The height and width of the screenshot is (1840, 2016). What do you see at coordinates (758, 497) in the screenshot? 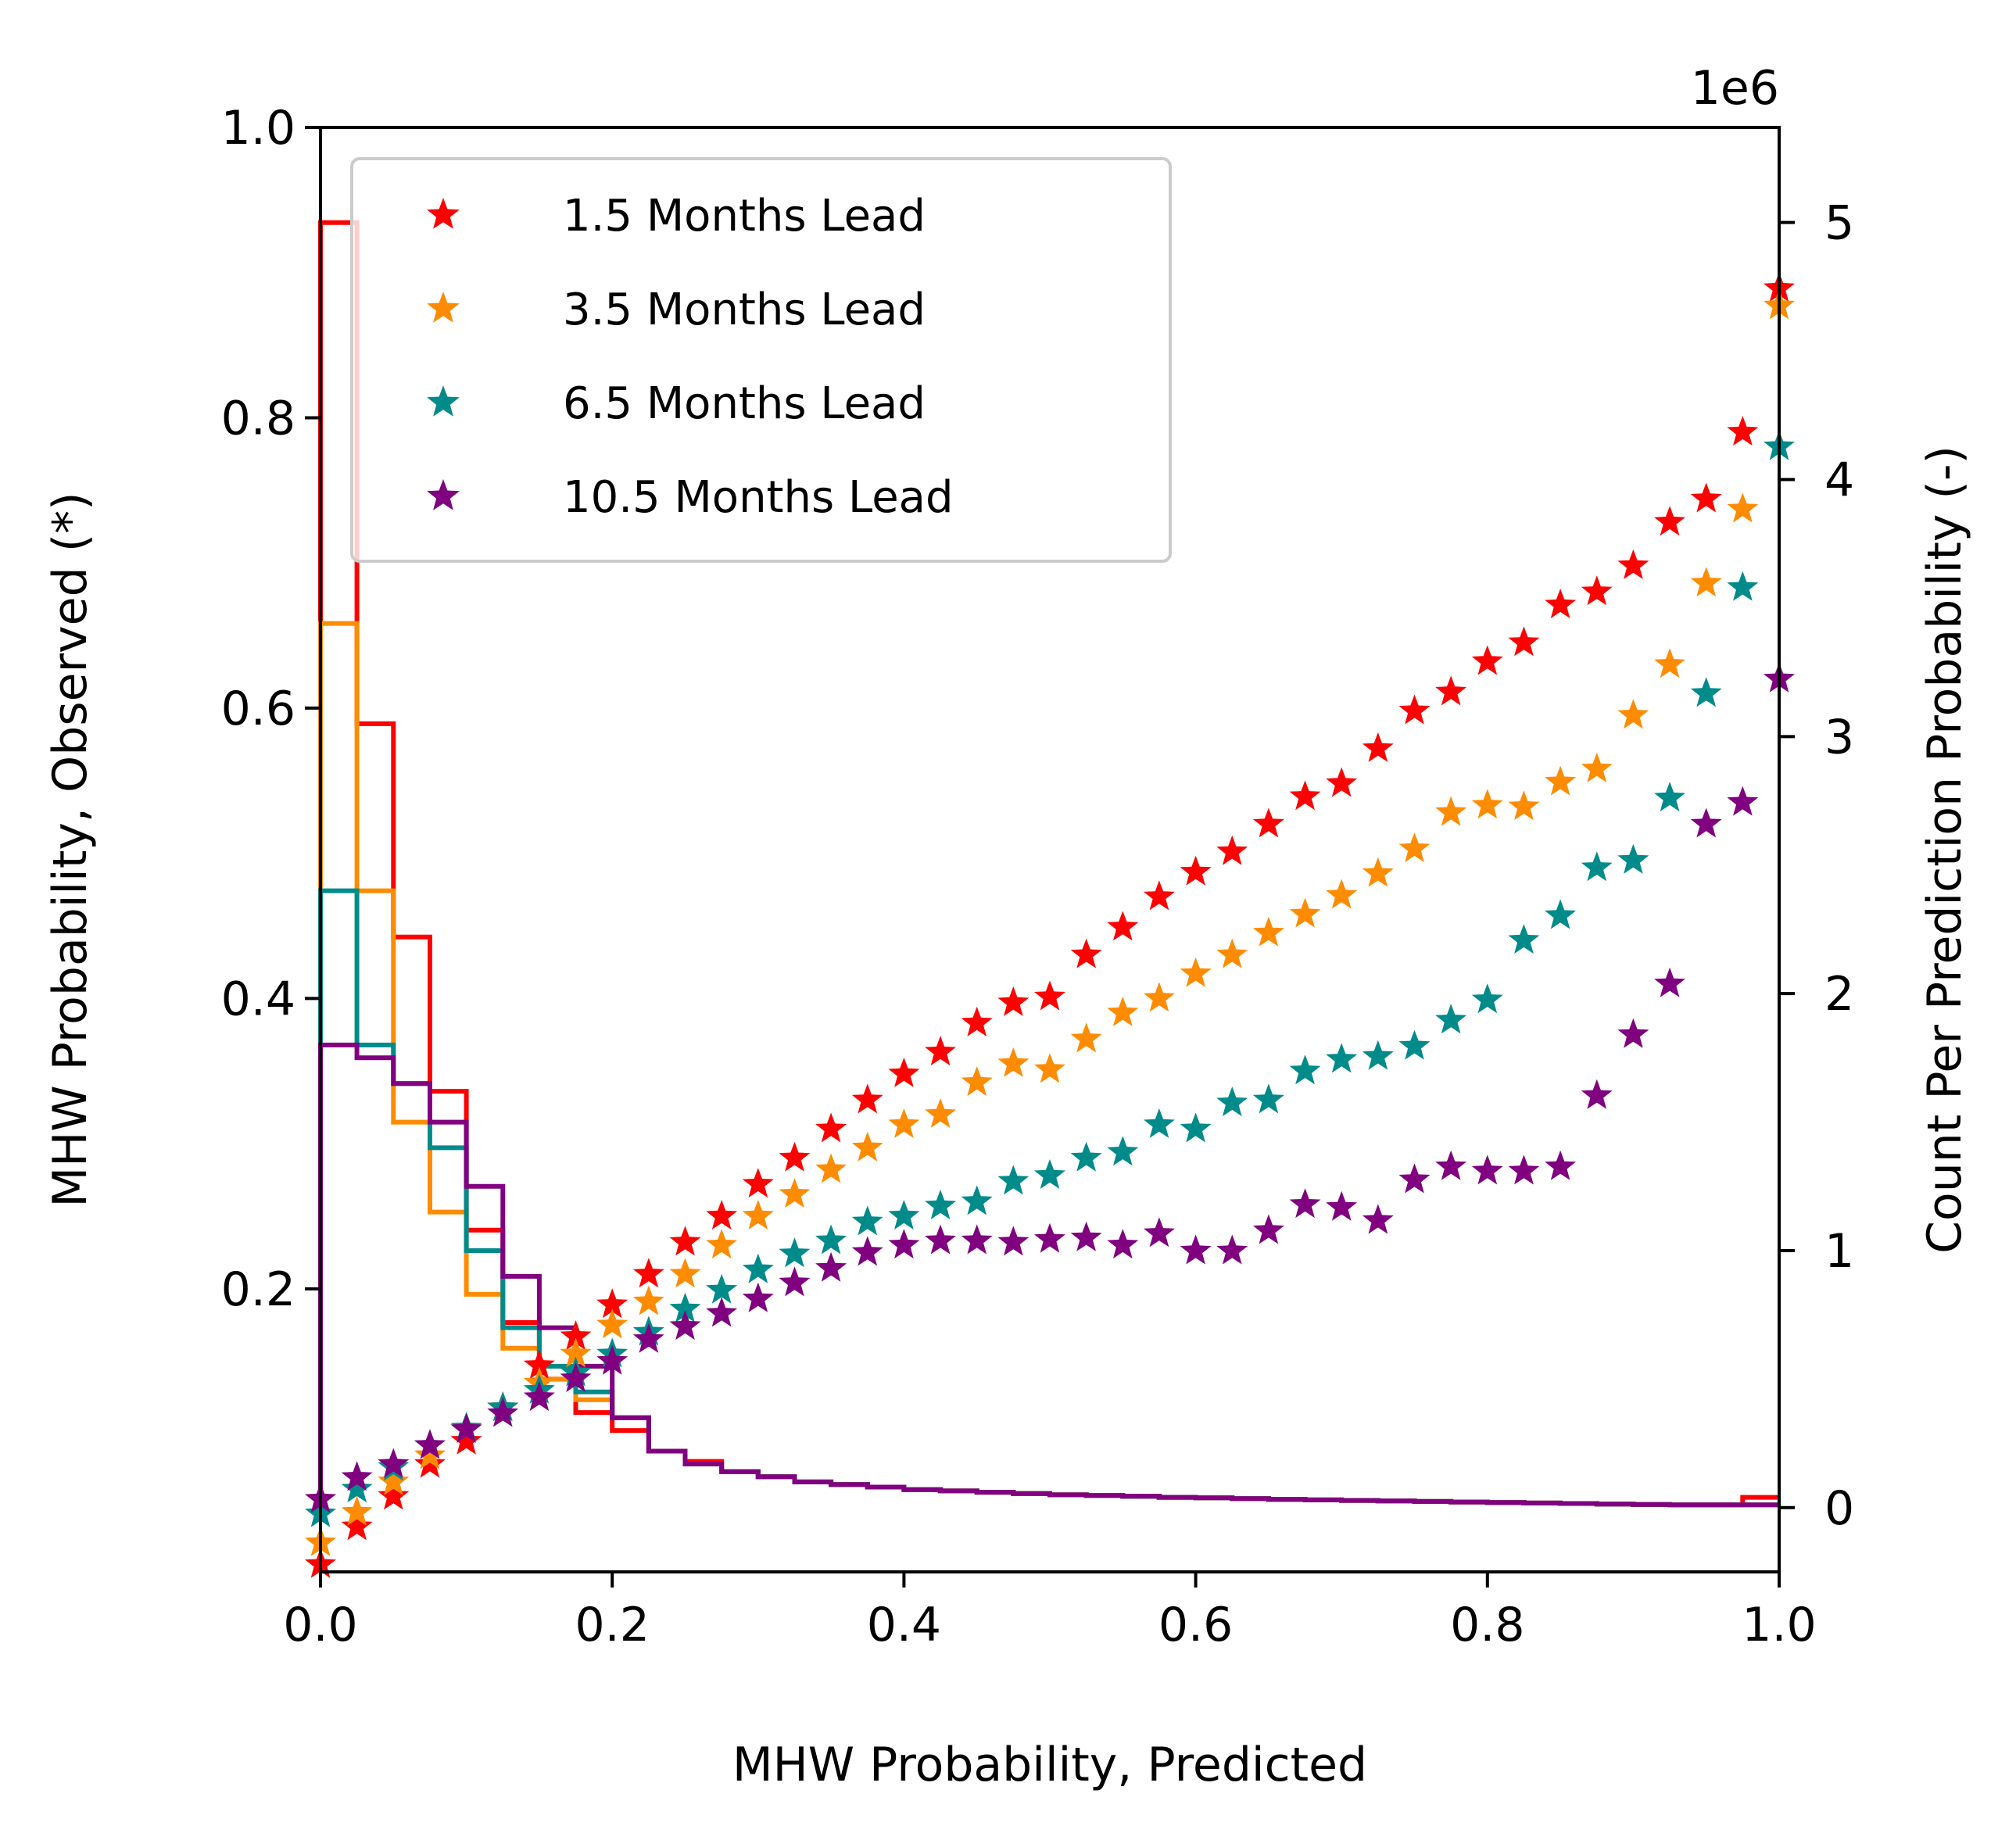
I see `legend-label: 10.5 Months Lead` at bounding box center [758, 497].